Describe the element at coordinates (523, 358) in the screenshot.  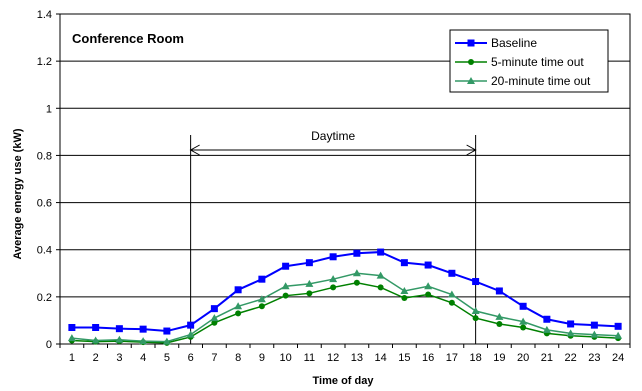
I see `x-tick-label: 20` at that location.